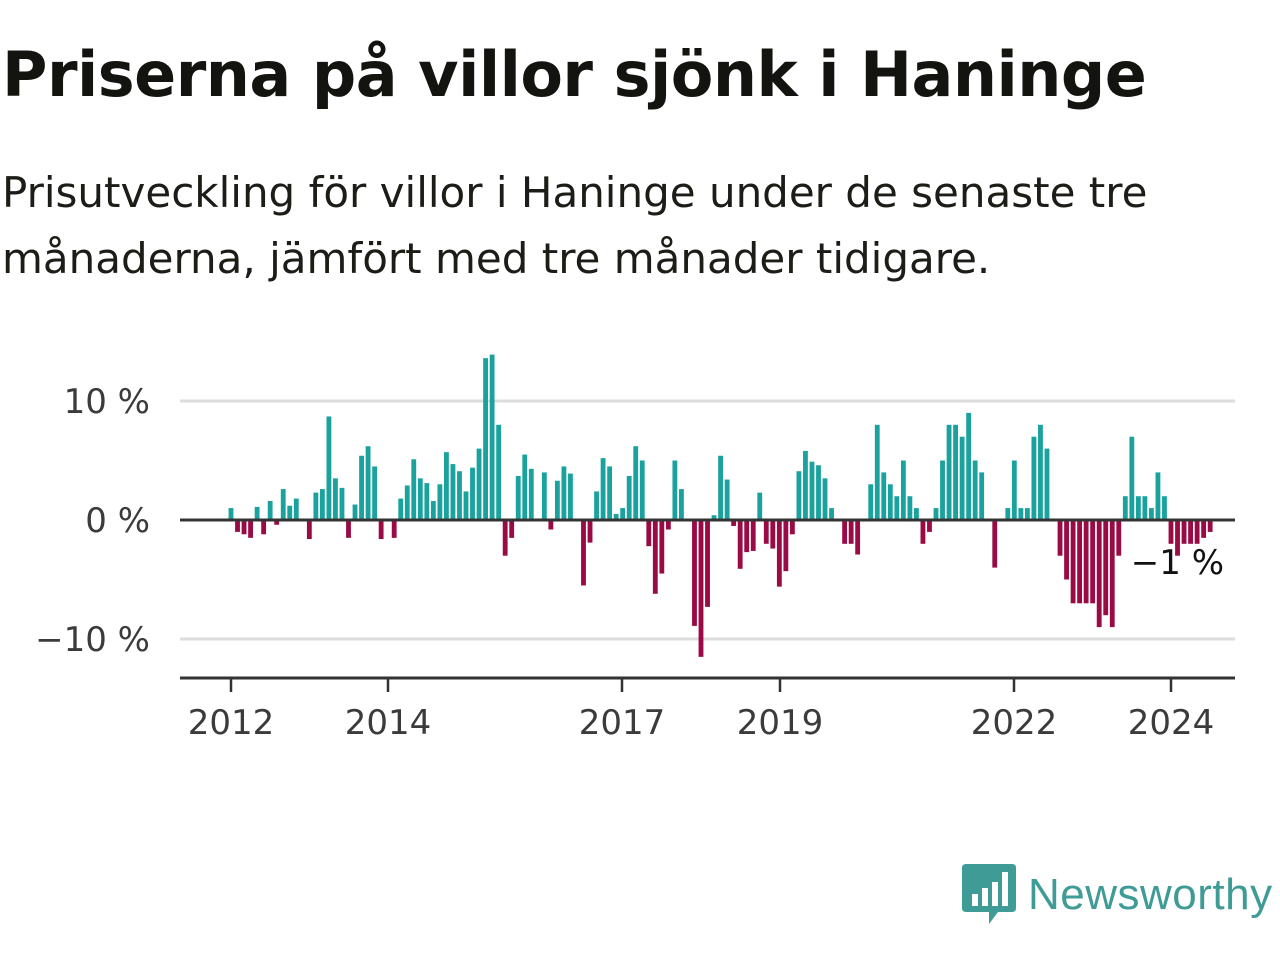 The image size is (1280, 960). I want to click on x-tick-label: 2019, so click(780, 723).